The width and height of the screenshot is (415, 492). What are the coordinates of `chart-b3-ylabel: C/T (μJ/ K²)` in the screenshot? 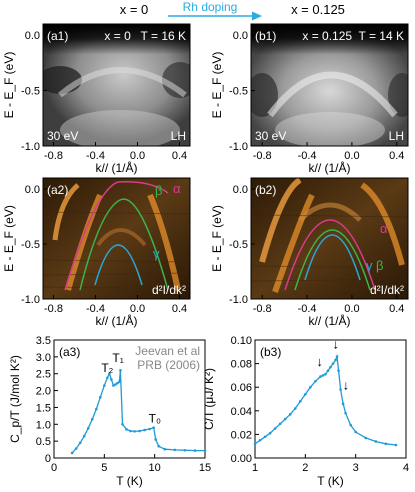 It's located at (209, 399).